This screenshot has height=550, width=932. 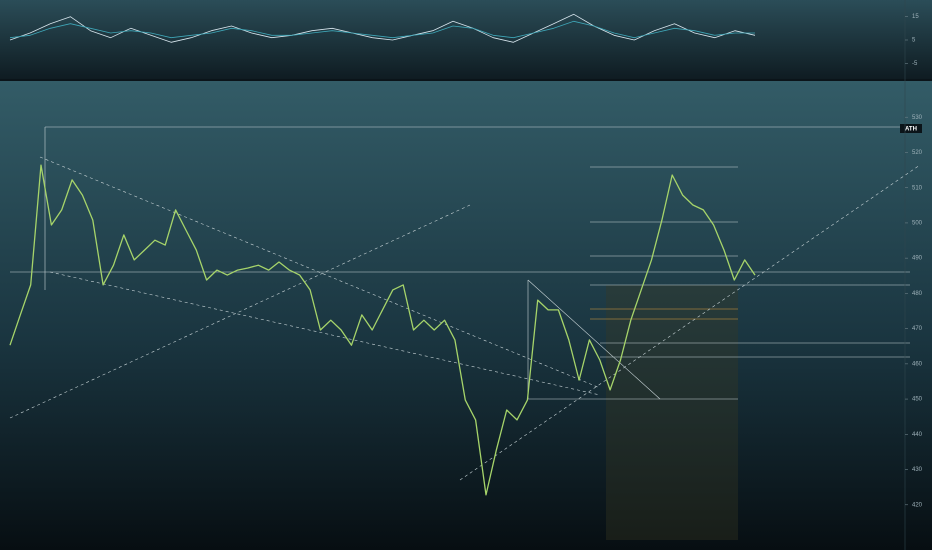 What do you see at coordinates (917, 505) in the screenshot?
I see `y-tick-label: 420` at bounding box center [917, 505].